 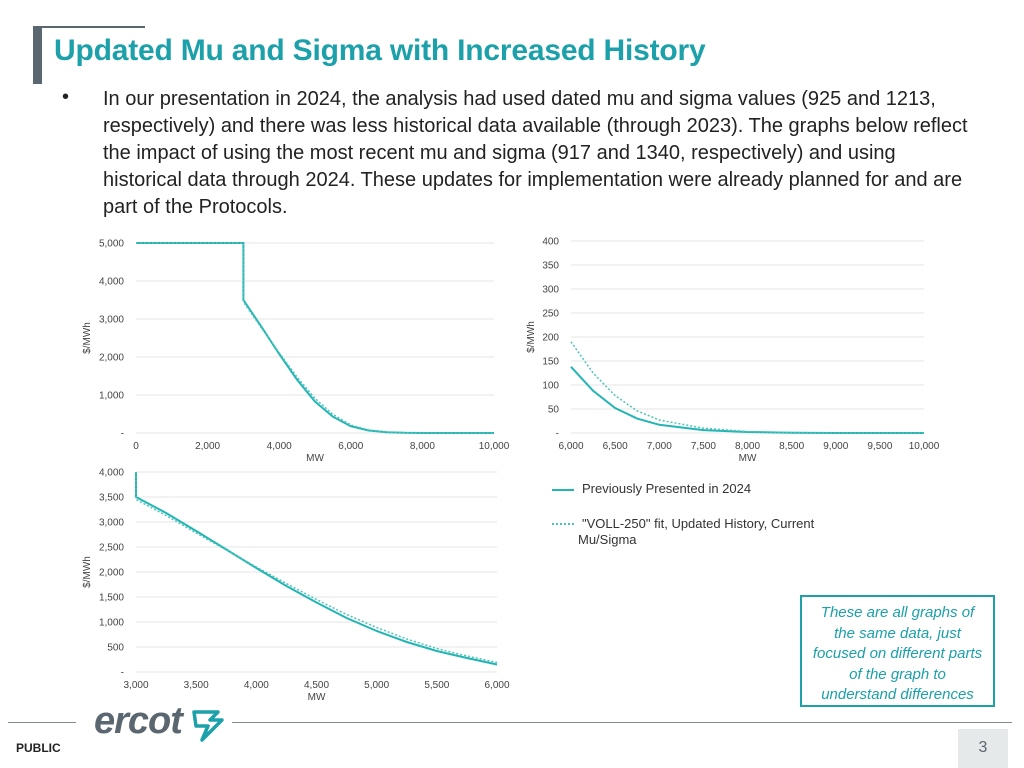 What do you see at coordinates (550, 266) in the screenshot?
I see `y-tick-label: 350` at bounding box center [550, 266].